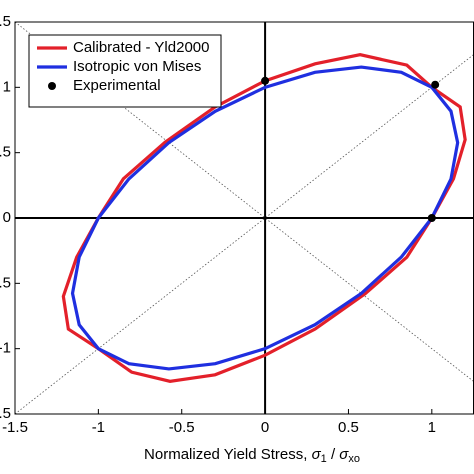 This screenshot has height=474, width=474. I want to click on legend-label: Calibrated - Yld2000, so click(141, 47).